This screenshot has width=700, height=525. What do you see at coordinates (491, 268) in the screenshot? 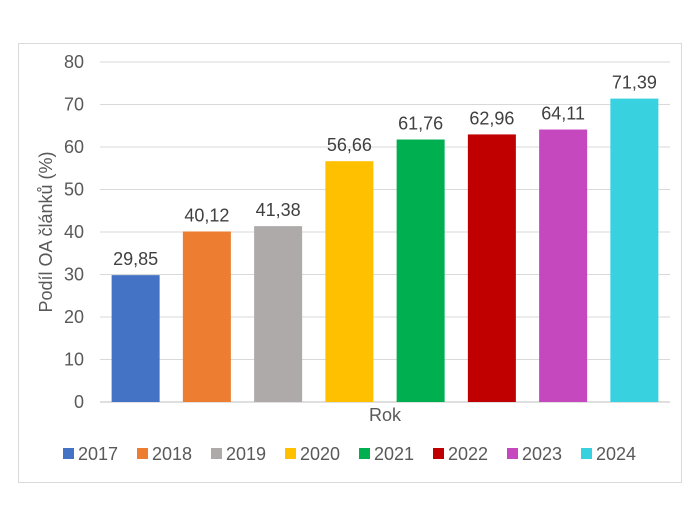
I see `bar-2022` at bounding box center [491, 268].